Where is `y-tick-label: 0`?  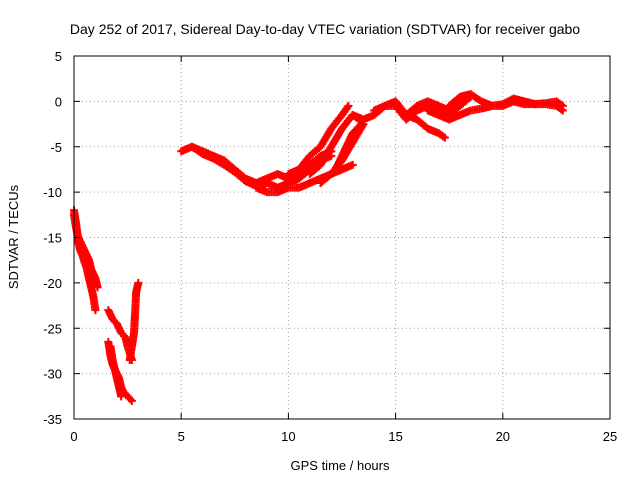 y-tick-label: 0 is located at coordinates (58, 101).